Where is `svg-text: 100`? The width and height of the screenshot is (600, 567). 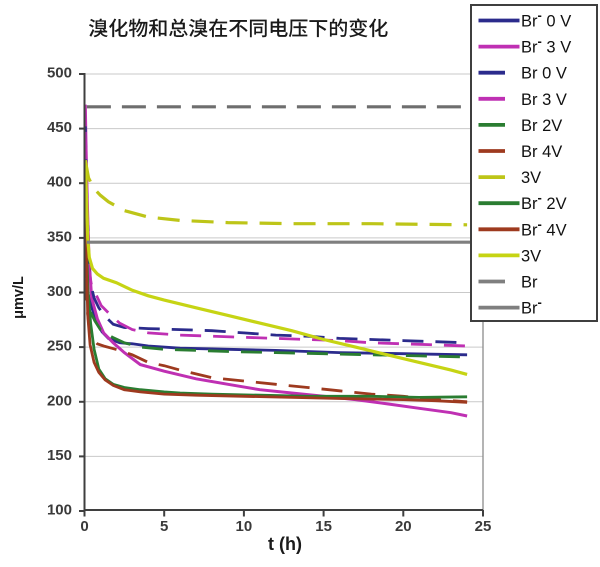 svg-text: 100 is located at coordinates (59, 510).